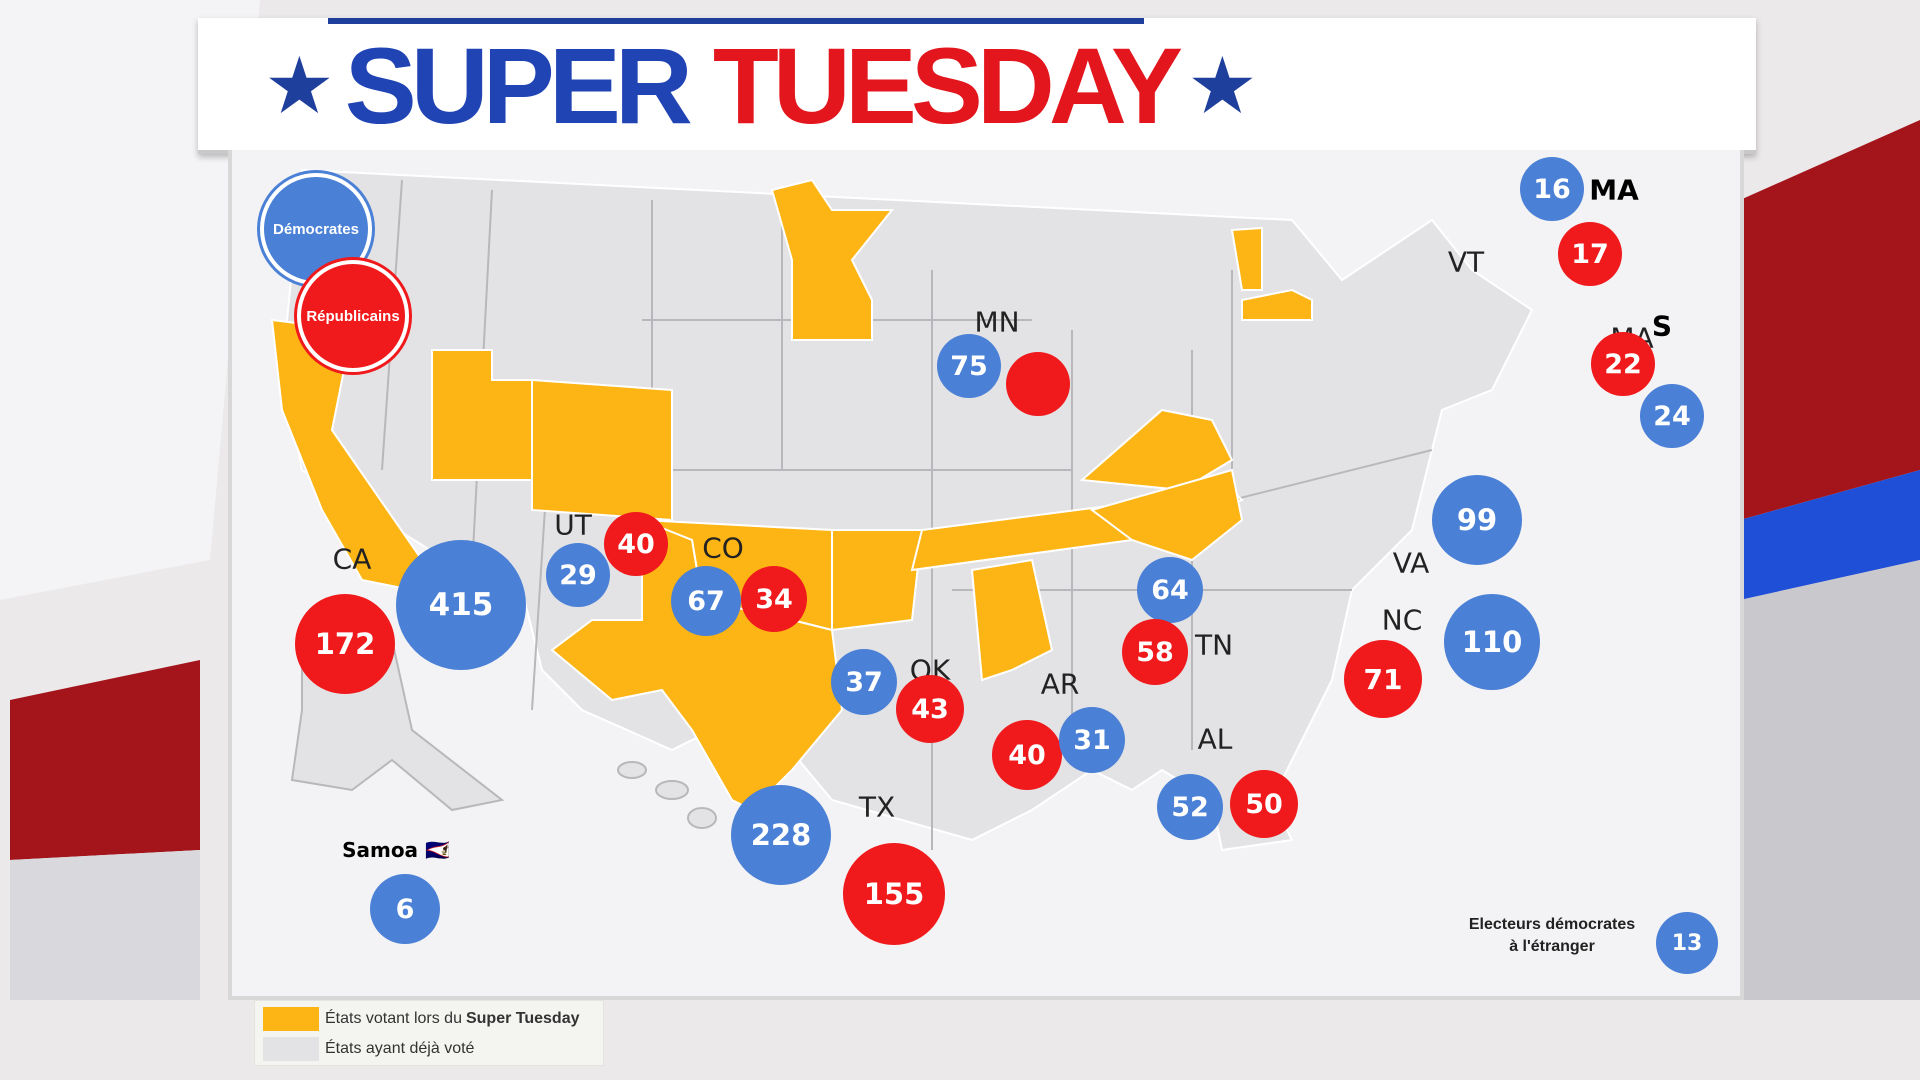  I want to click on hawaii-shapes, so click(667, 795).